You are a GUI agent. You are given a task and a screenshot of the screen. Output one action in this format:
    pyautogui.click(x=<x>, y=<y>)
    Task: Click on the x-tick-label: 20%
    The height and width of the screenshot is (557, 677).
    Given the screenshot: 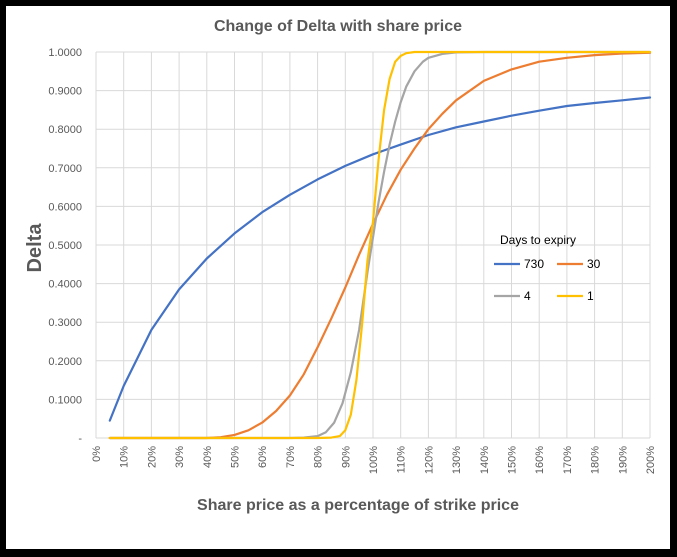 What is the action you would take?
    pyautogui.click(x=152, y=457)
    